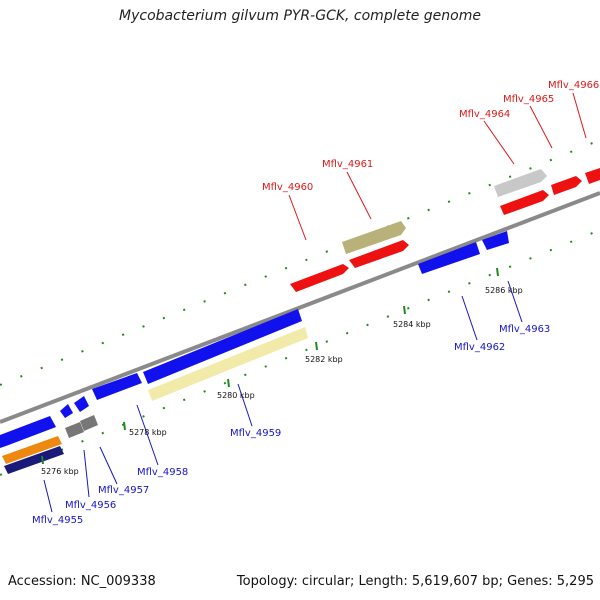 Image resolution: width=600 pixels, height=600 pixels. What do you see at coordinates (89, 423) in the screenshot?
I see `gene-mflv-4957-feature` at bounding box center [89, 423].